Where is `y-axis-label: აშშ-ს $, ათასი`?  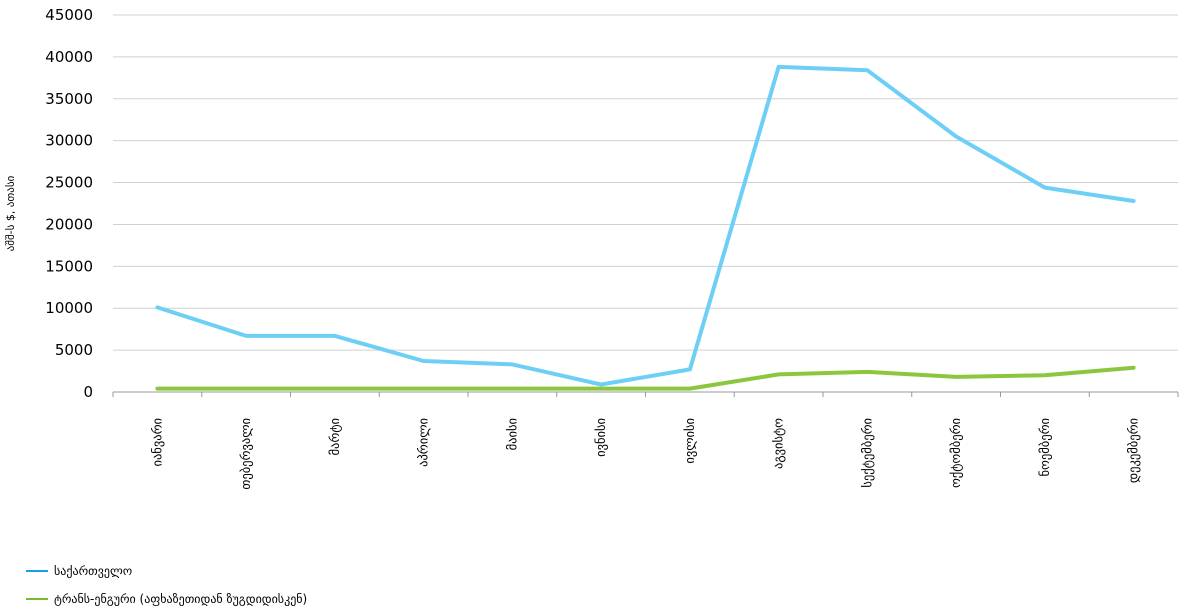
y-axis-label: აშშ-ს $, ათასი is located at coordinates (10, 213).